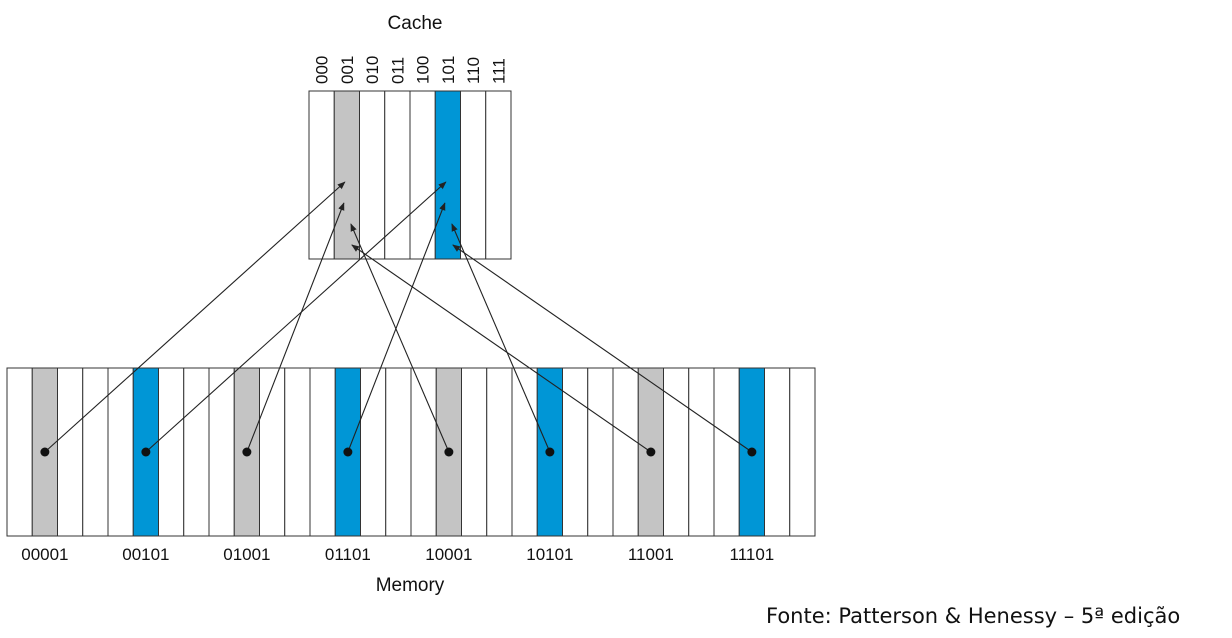 This screenshot has width=1232, height=638. What do you see at coordinates (397, 554) in the screenshot?
I see `memory-address-labels: 00001 00101 01001 01101 10001 10101 11001 11101` at bounding box center [397, 554].